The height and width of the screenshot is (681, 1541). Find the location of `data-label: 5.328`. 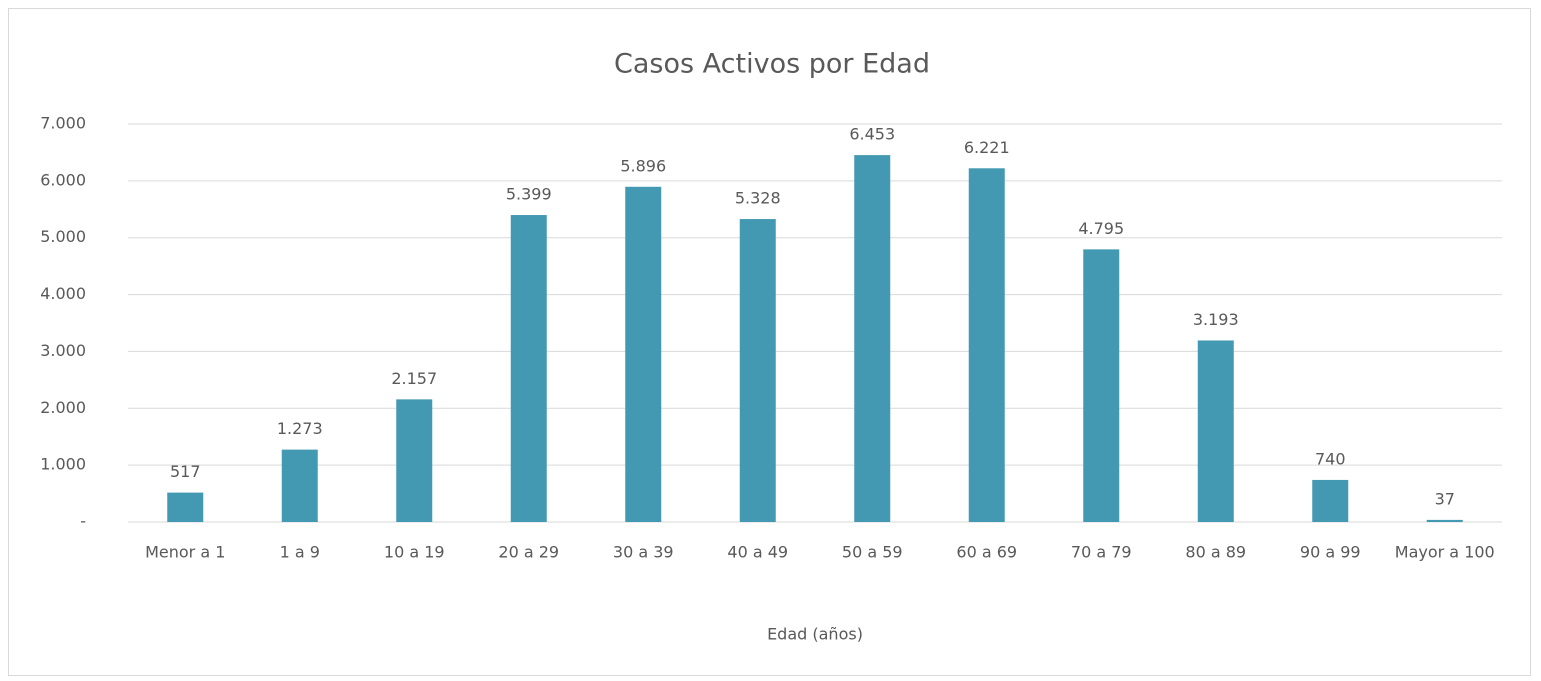

data-label: 5.328 is located at coordinates (758, 198).